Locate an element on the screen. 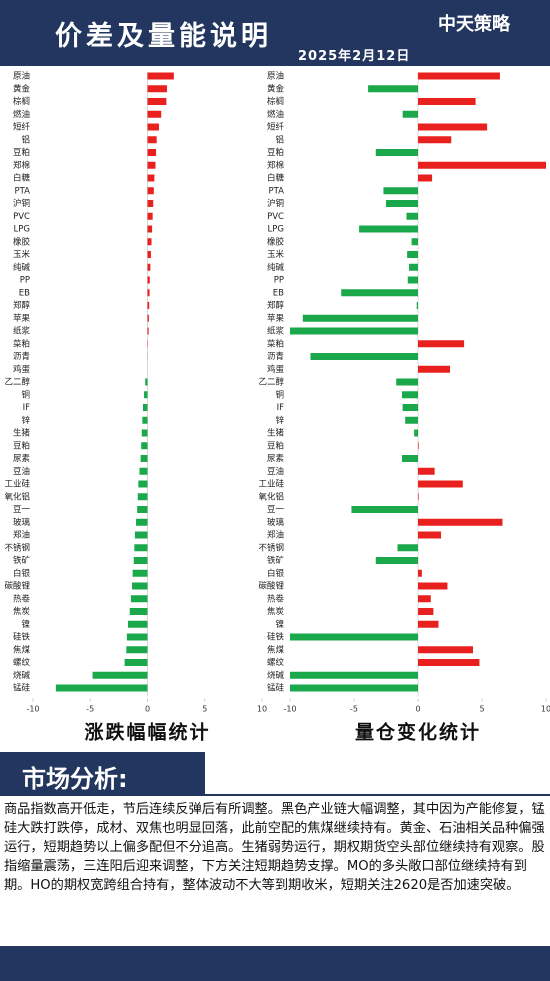 This screenshot has width=550, height=981. category-label: 工业硅 is located at coordinates (17, 484).